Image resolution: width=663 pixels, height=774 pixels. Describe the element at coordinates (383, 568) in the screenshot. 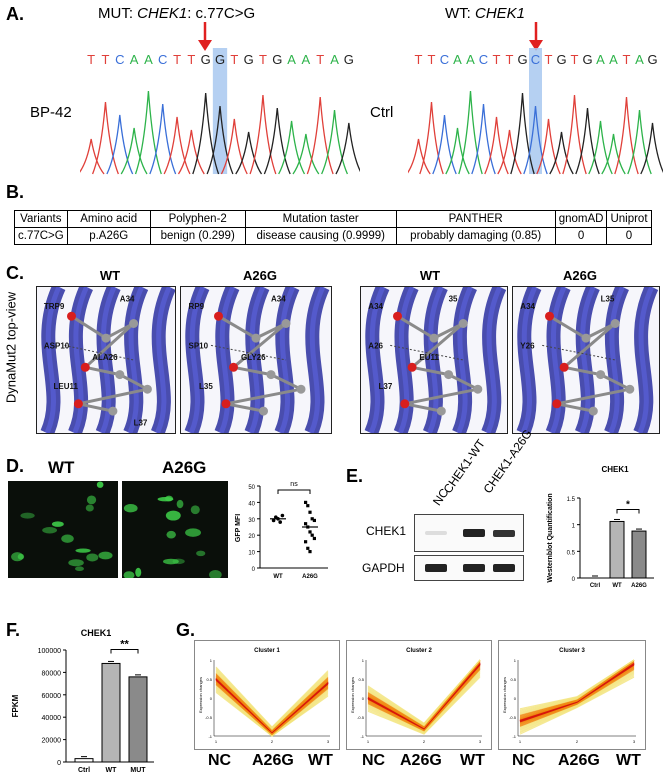

I see `blot-row-label-gapdh: GAPDH` at that location.